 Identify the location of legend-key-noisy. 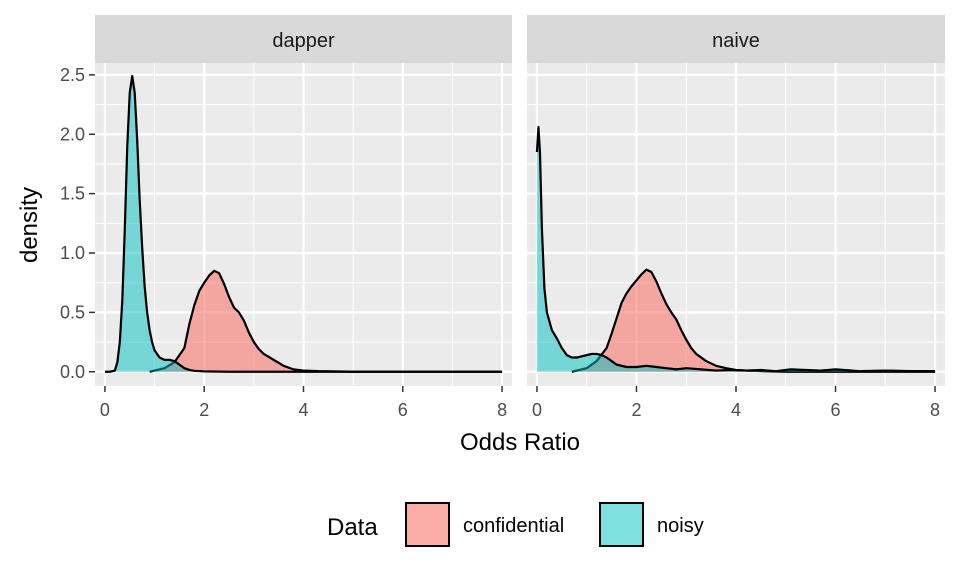
(621, 524).